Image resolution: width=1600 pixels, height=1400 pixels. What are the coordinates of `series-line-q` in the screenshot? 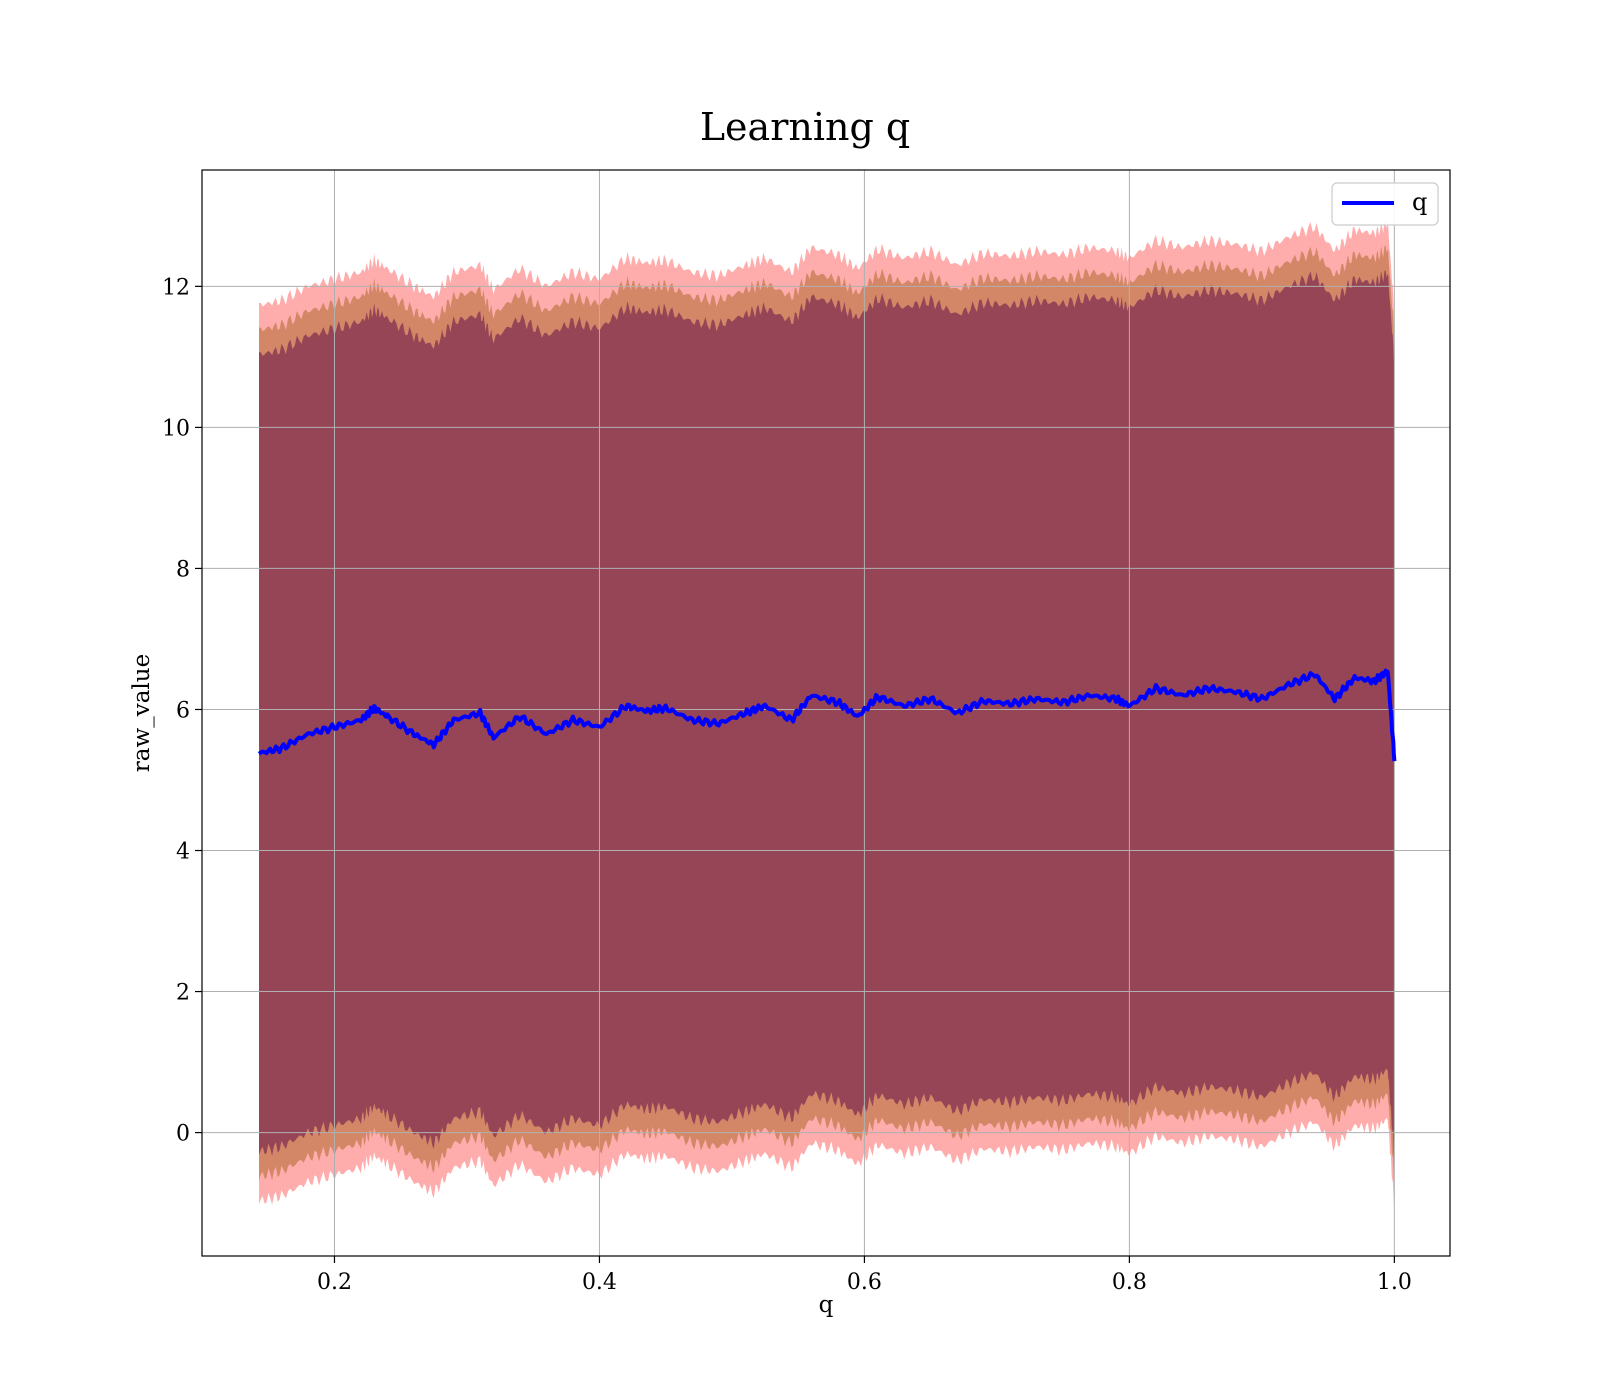 It's located at (827, 715).